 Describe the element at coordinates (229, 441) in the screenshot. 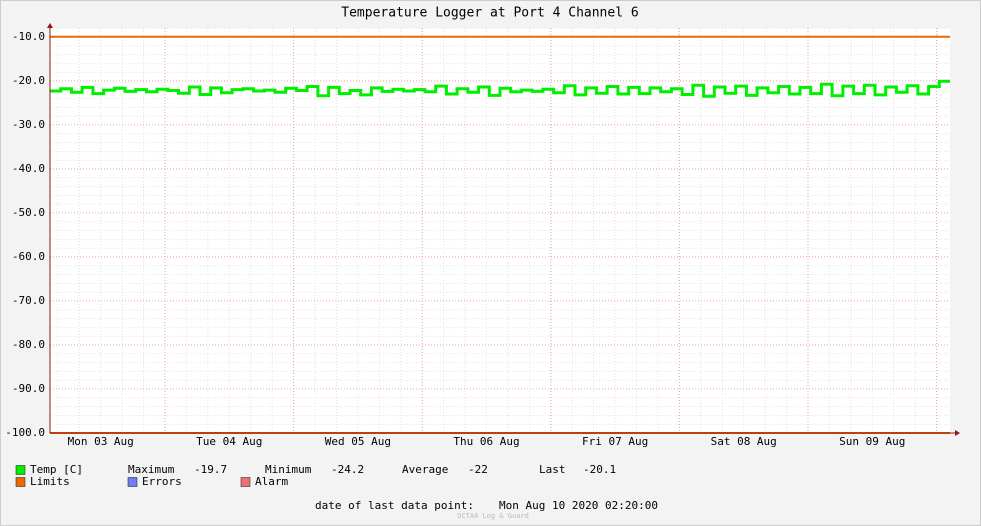

I see `x-tick-label: Tue 04 Aug` at that location.